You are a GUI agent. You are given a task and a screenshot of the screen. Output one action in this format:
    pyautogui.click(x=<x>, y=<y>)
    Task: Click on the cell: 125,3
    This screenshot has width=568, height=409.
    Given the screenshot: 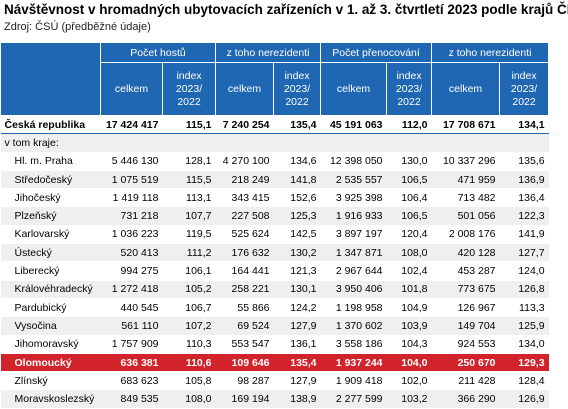 What is the action you would take?
    pyautogui.click(x=297, y=216)
    